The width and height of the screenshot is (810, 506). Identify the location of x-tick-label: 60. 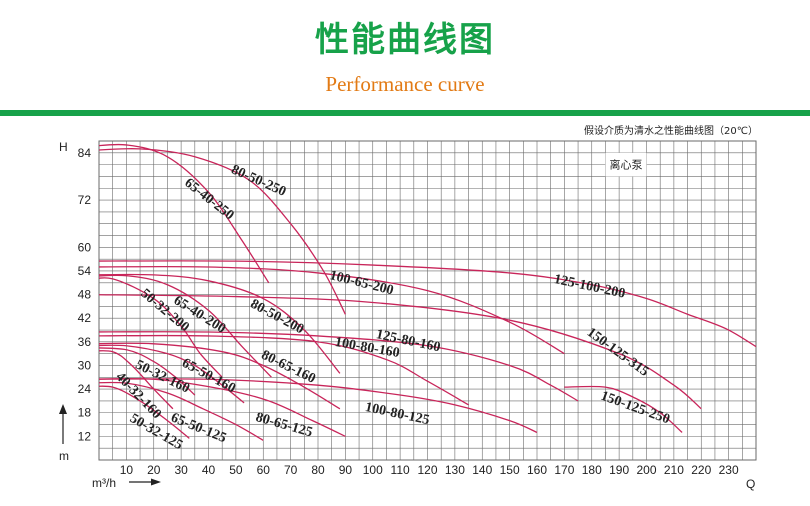
(264, 470).